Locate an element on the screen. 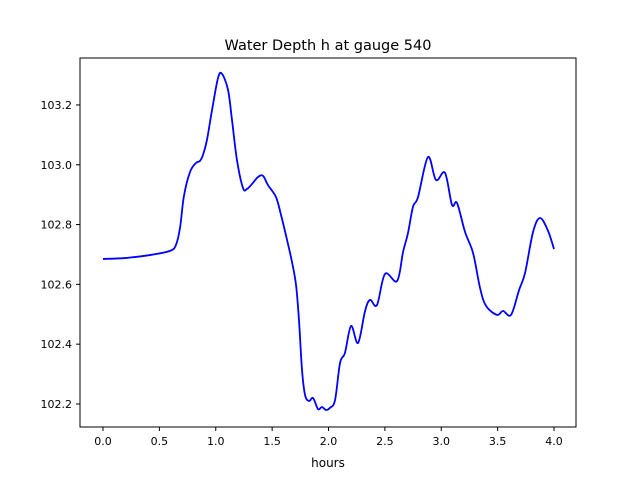 This screenshot has width=640, height=480. chart-title: Water Depth h at gauge 540 is located at coordinates (328, 46).